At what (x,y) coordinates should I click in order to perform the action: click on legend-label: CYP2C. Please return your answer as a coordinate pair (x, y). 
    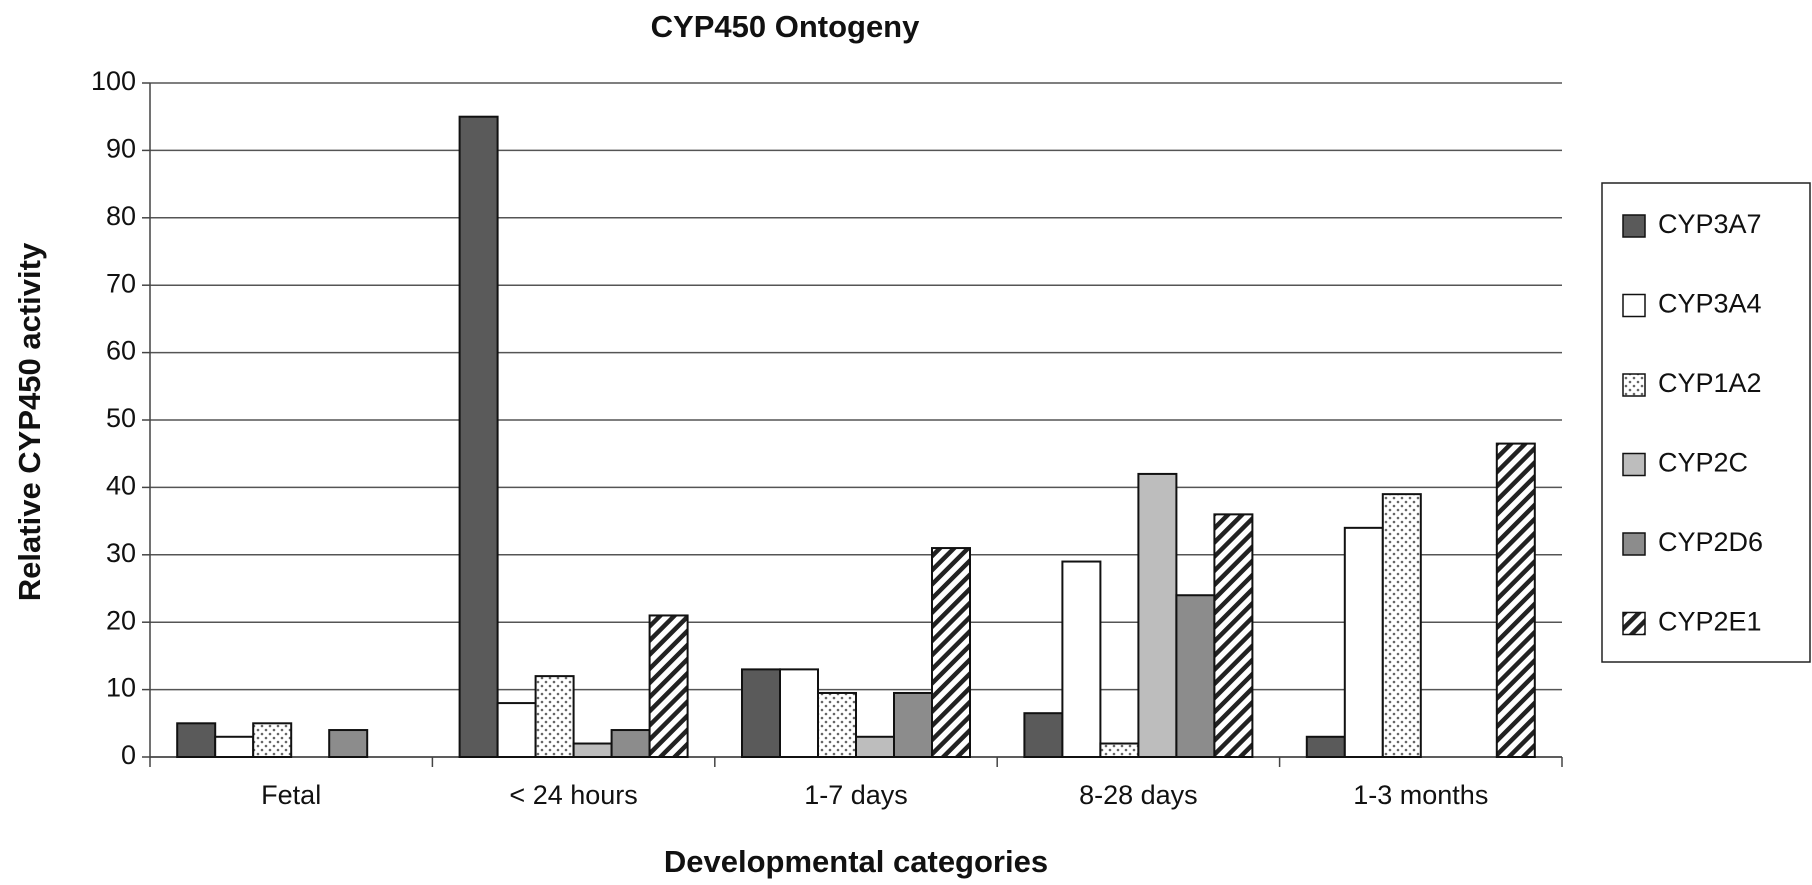
    Looking at the image, I should click on (1703, 463).